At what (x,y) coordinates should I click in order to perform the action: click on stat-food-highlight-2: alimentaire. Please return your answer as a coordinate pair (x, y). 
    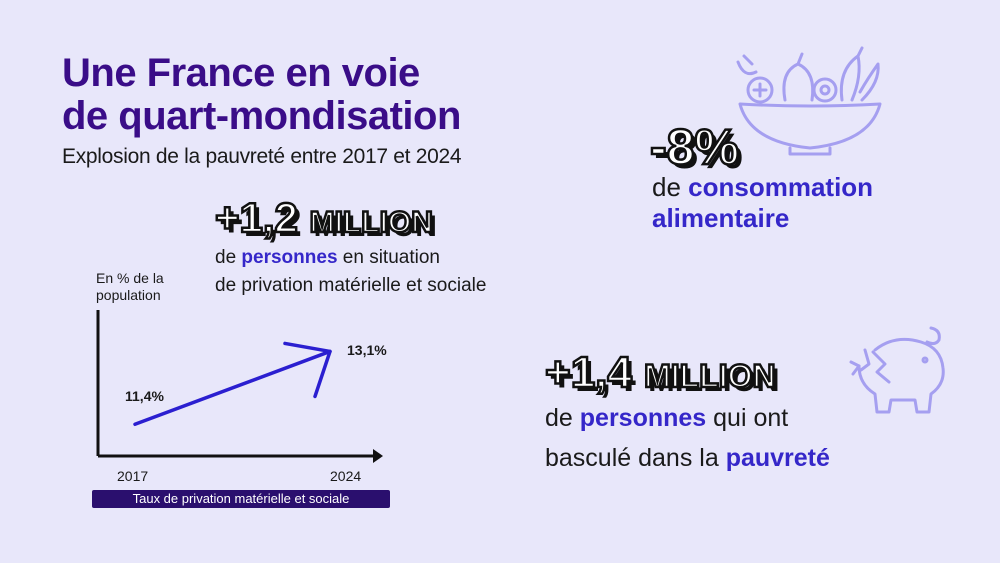
    Looking at the image, I should click on (721, 218).